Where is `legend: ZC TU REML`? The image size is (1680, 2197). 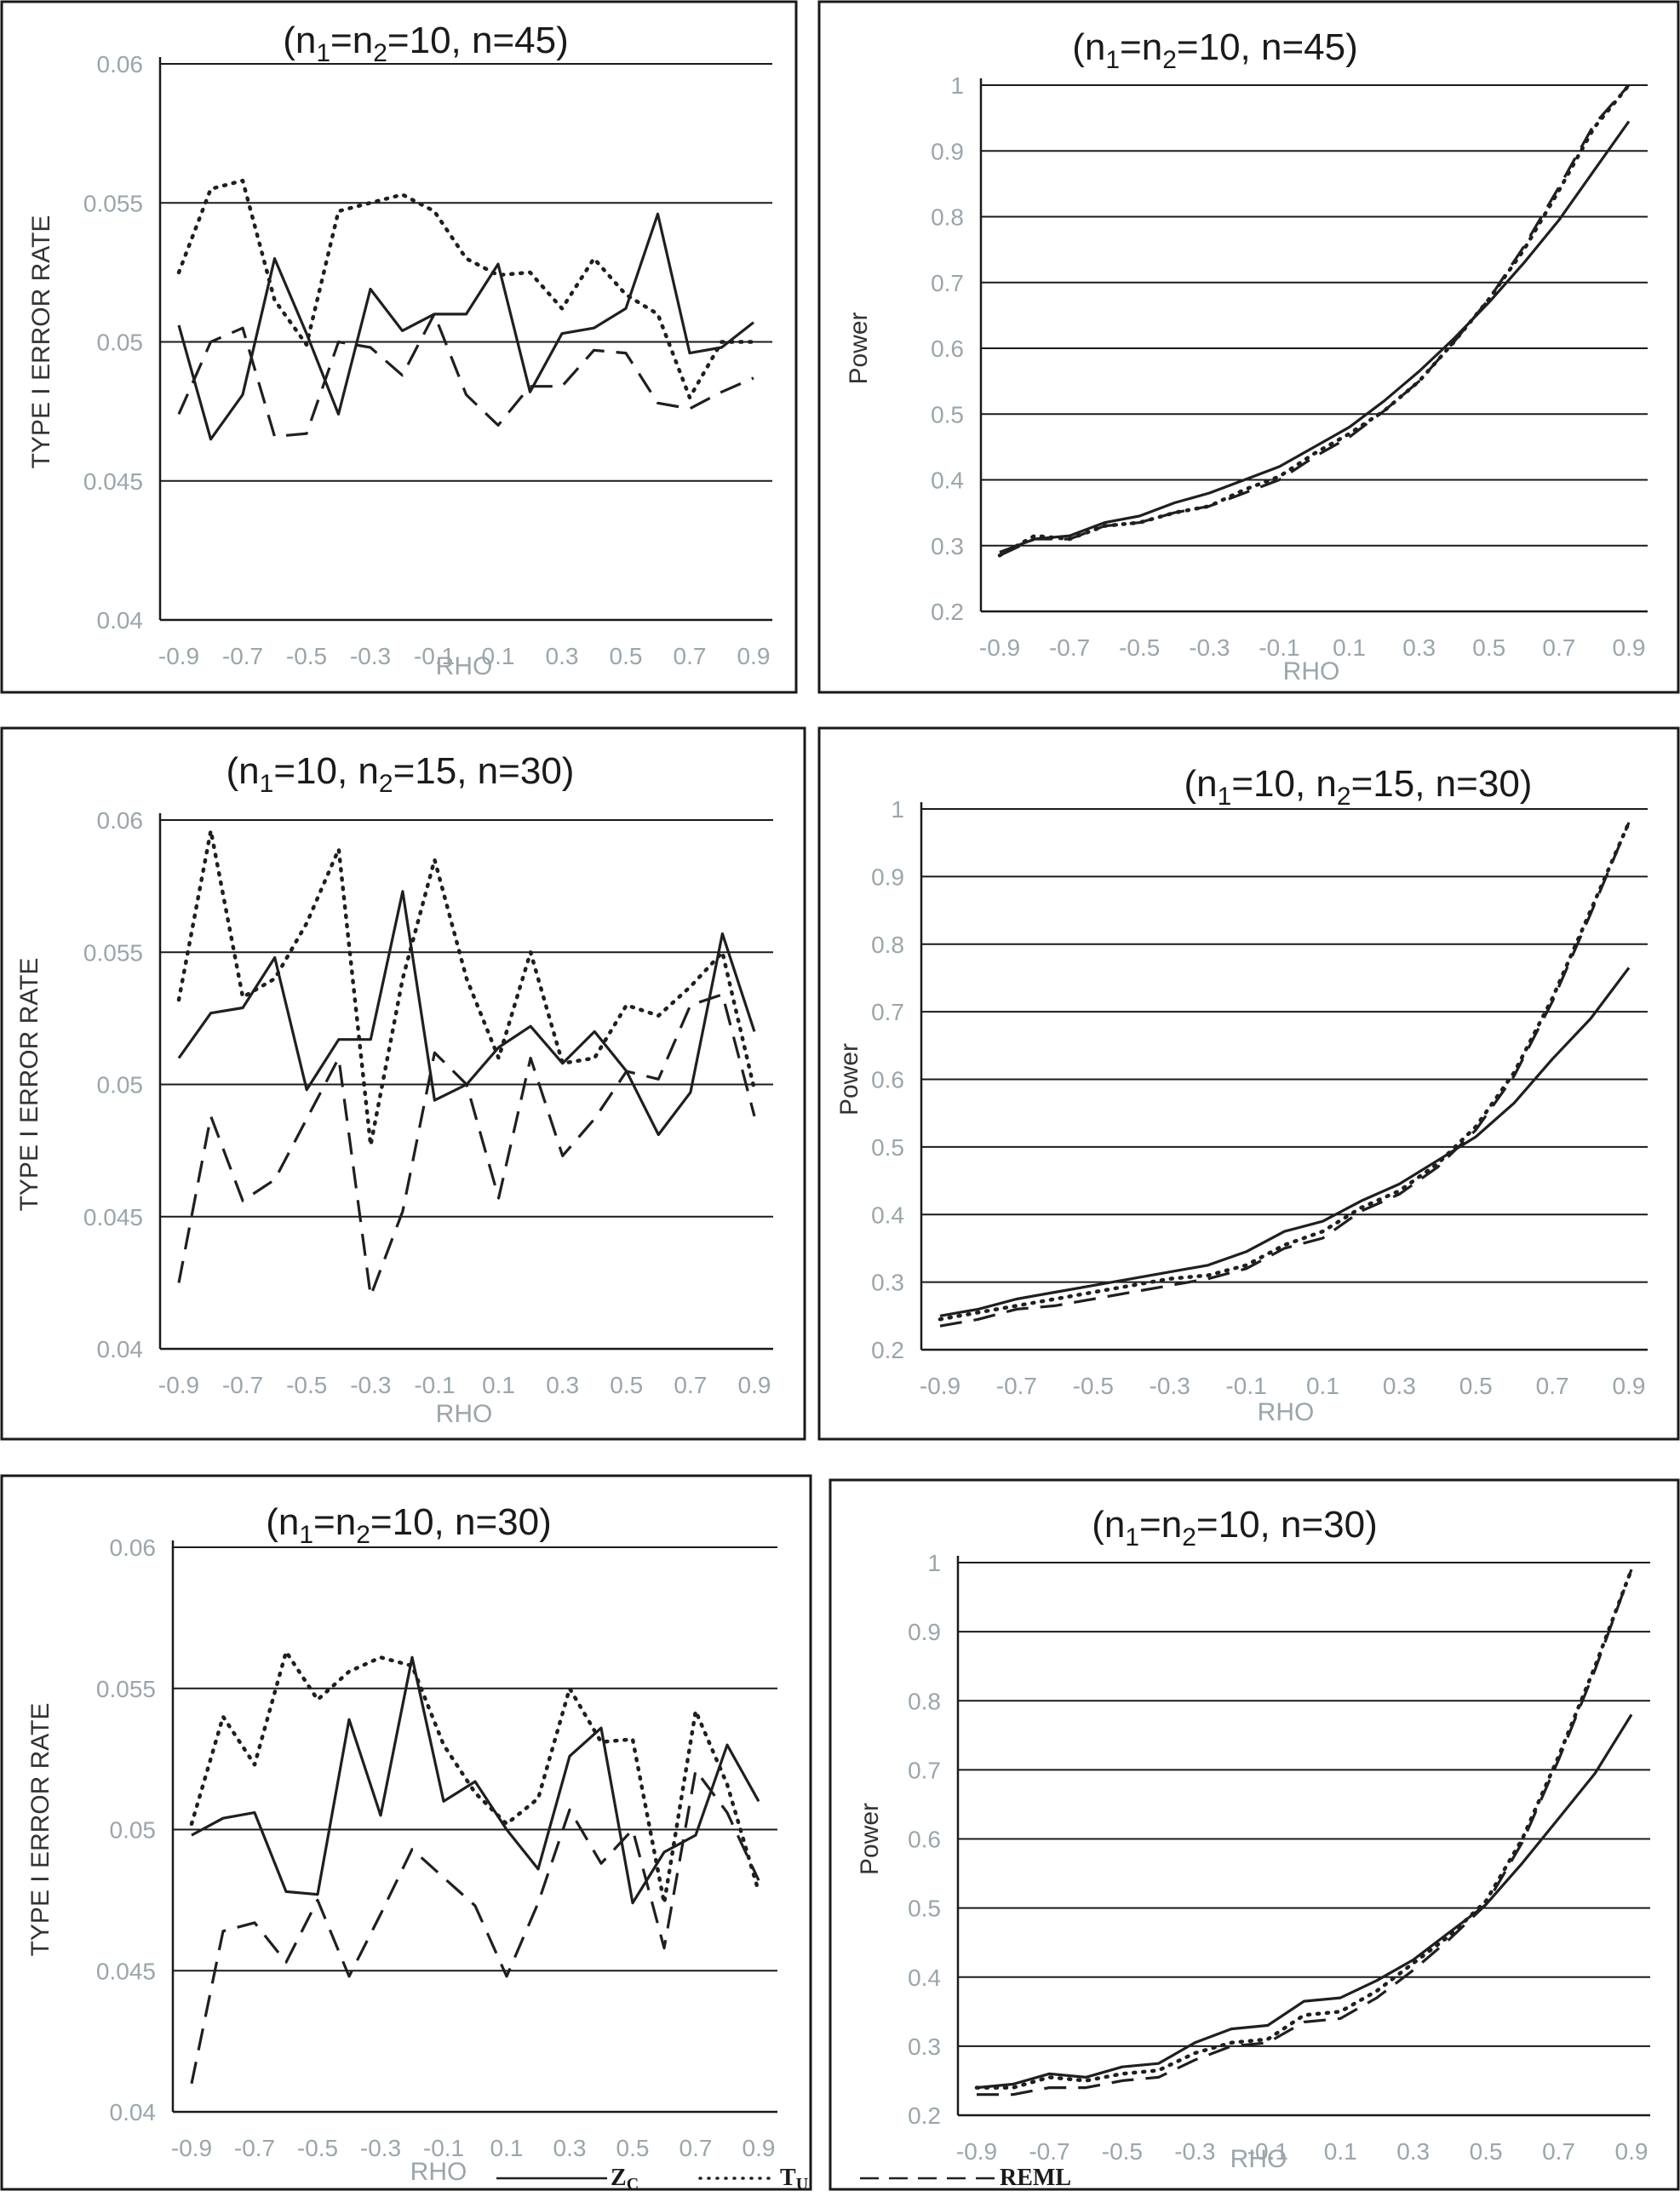 legend: ZC TU REML is located at coordinates (783, 2180).